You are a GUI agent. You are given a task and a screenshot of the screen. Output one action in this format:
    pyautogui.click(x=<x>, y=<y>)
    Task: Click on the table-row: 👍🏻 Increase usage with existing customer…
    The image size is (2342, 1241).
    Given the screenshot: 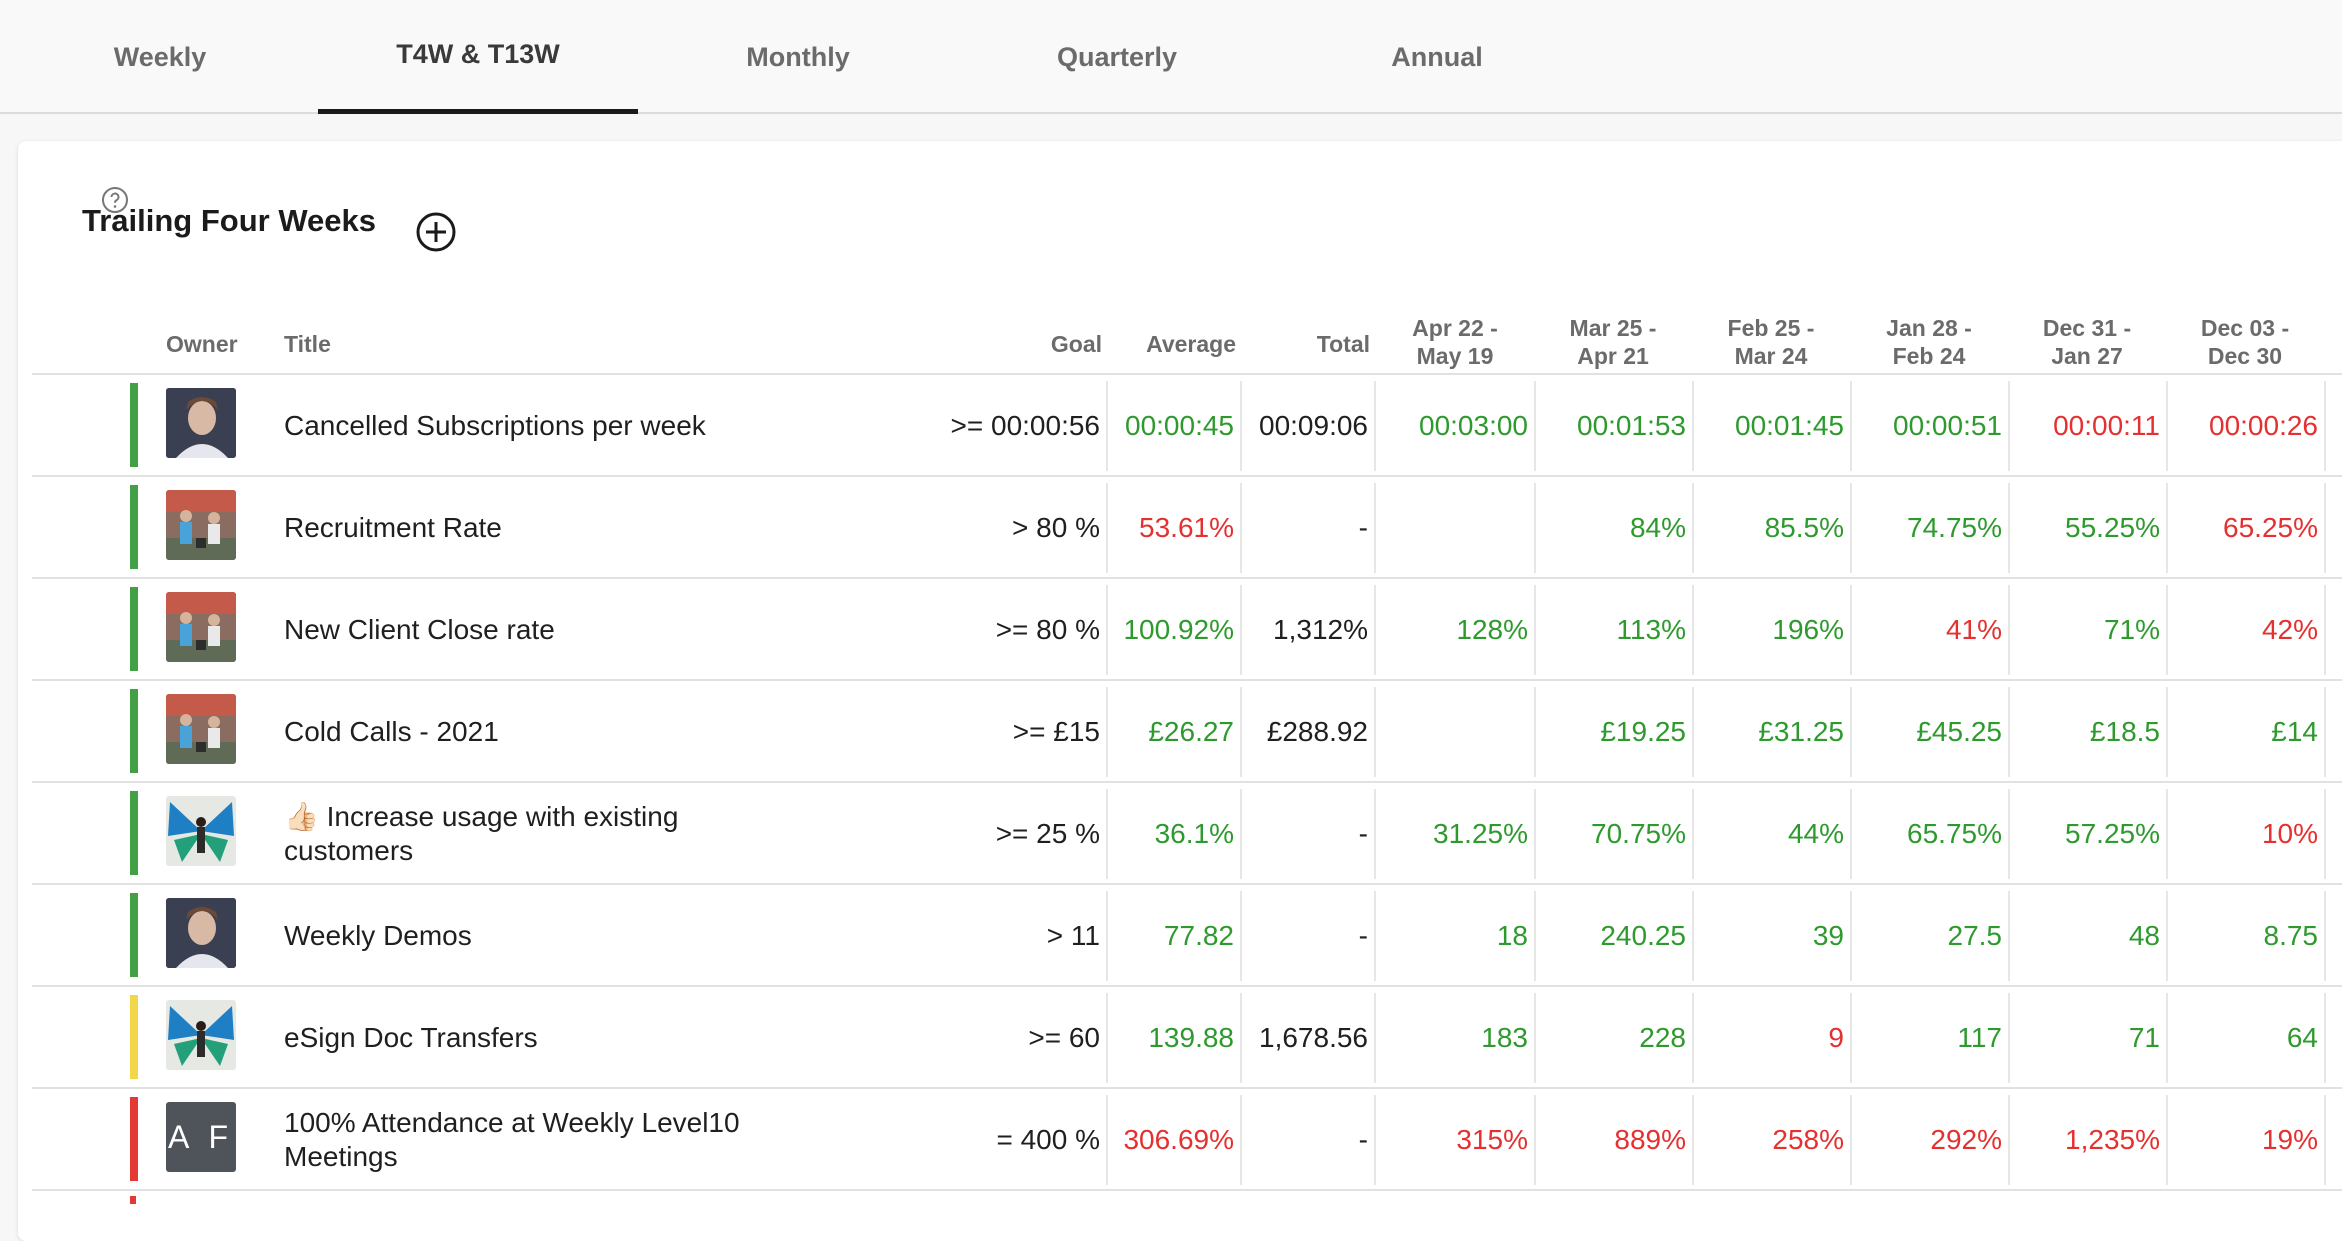 What is the action you would take?
    pyautogui.click(x=1187, y=834)
    